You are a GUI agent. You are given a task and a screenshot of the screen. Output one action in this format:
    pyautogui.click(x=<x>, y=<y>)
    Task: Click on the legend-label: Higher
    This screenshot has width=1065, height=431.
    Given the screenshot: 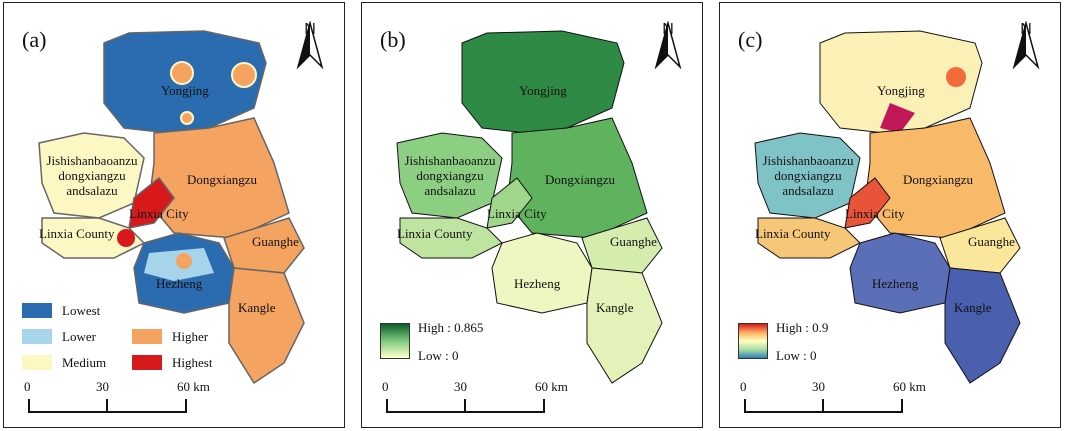 What is the action you would take?
    pyautogui.click(x=190, y=336)
    